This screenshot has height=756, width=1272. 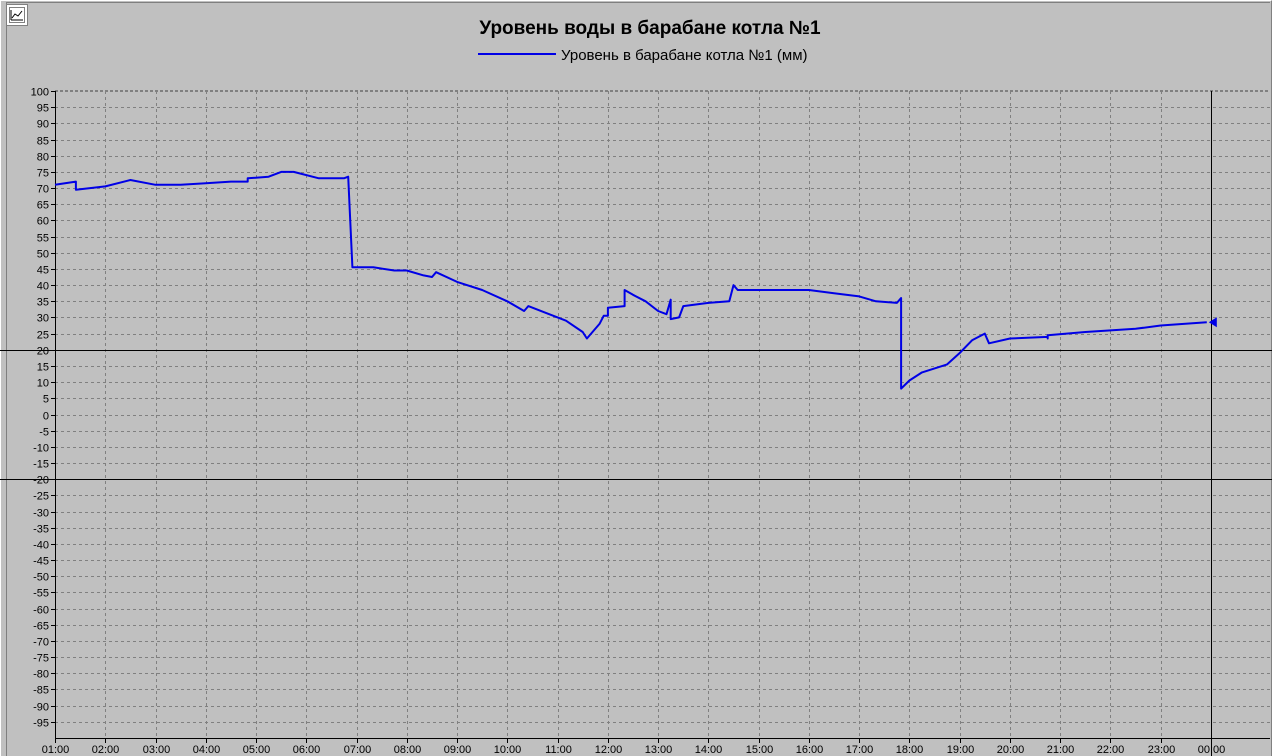 What do you see at coordinates (43, 336) in the screenshot?
I see `y-tick-label: 25` at bounding box center [43, 336].